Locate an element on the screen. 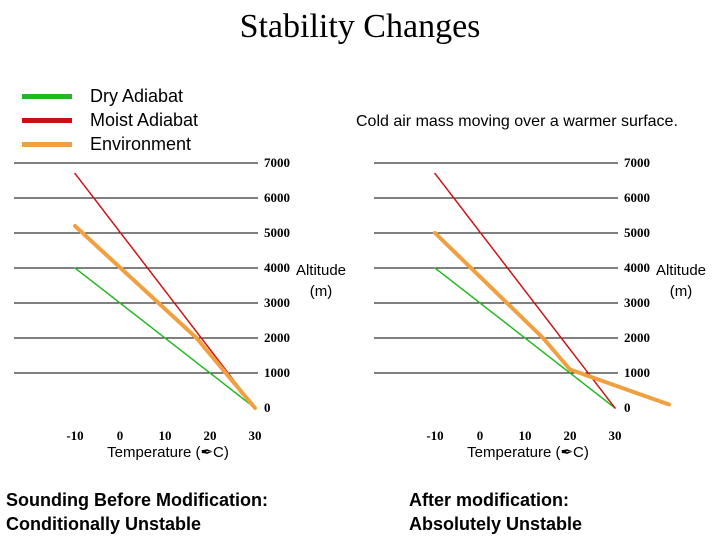  right-ytick-label: 3000 is located at coordinates (637, 302).